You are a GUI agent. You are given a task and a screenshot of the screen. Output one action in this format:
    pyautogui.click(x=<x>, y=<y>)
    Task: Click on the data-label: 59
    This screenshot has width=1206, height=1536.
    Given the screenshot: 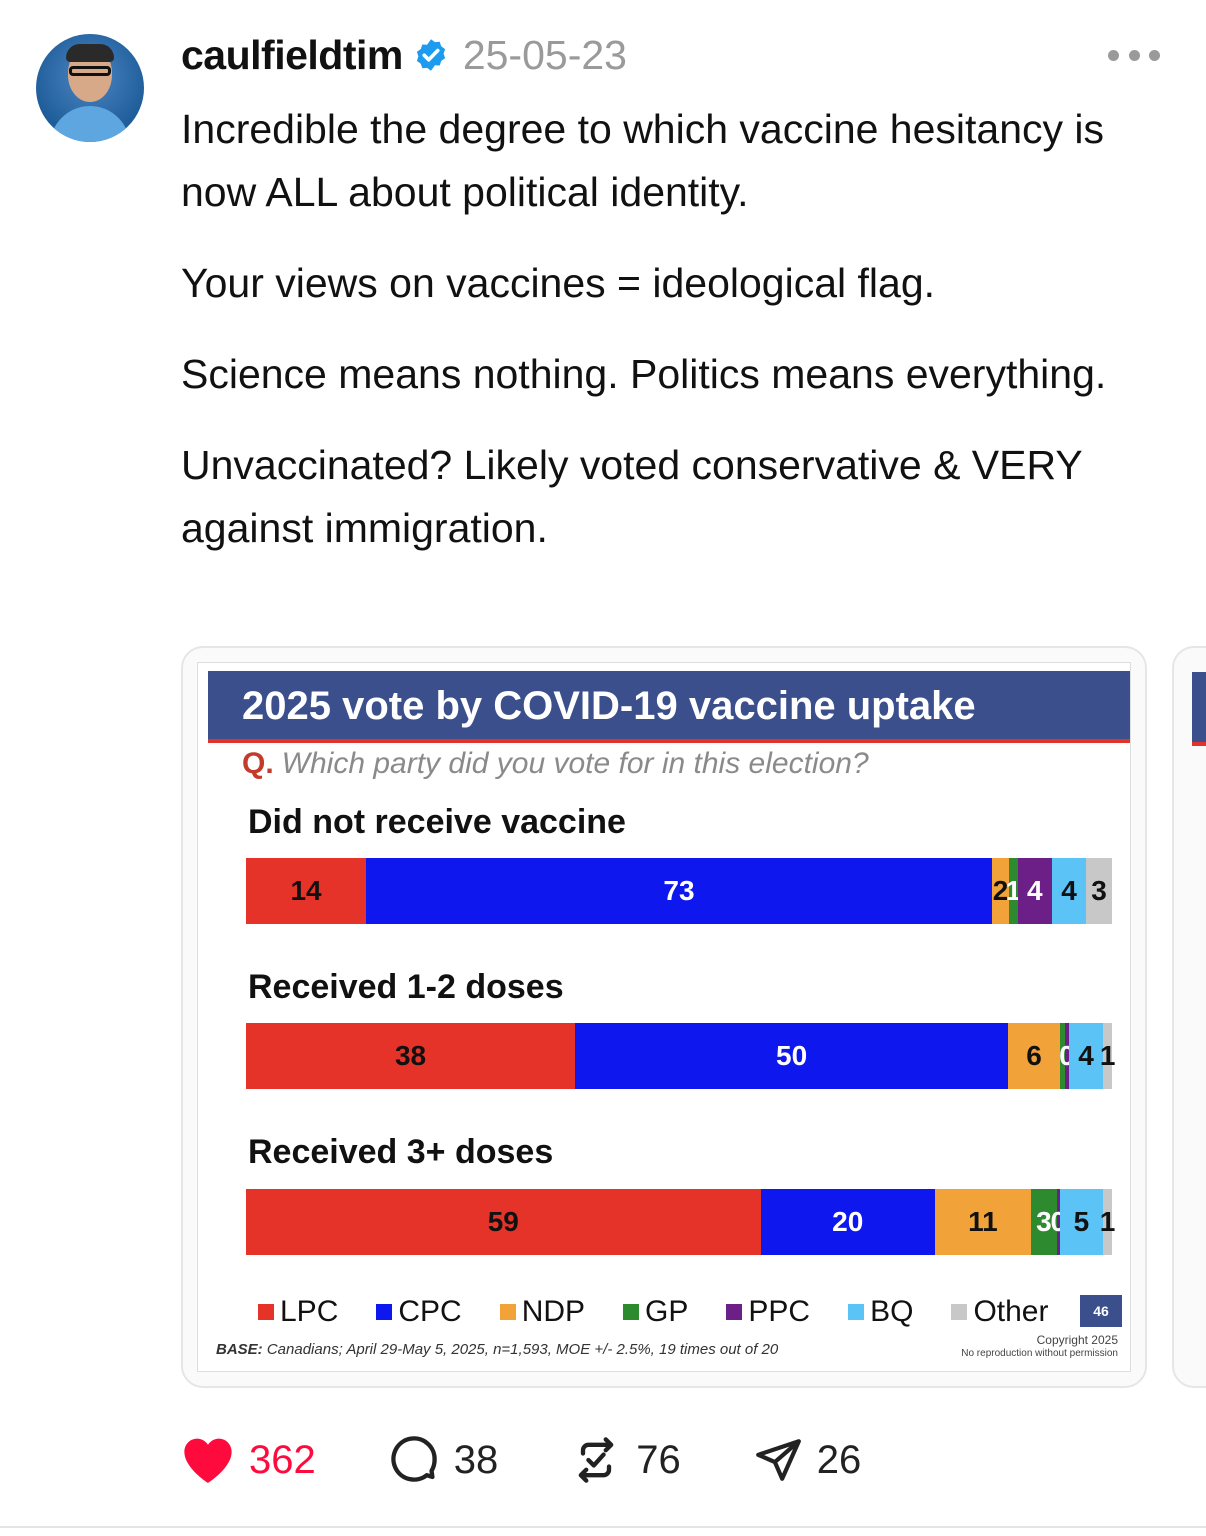 What is the action you would take?
    pyautogui.click(x=503, y=1221)
    